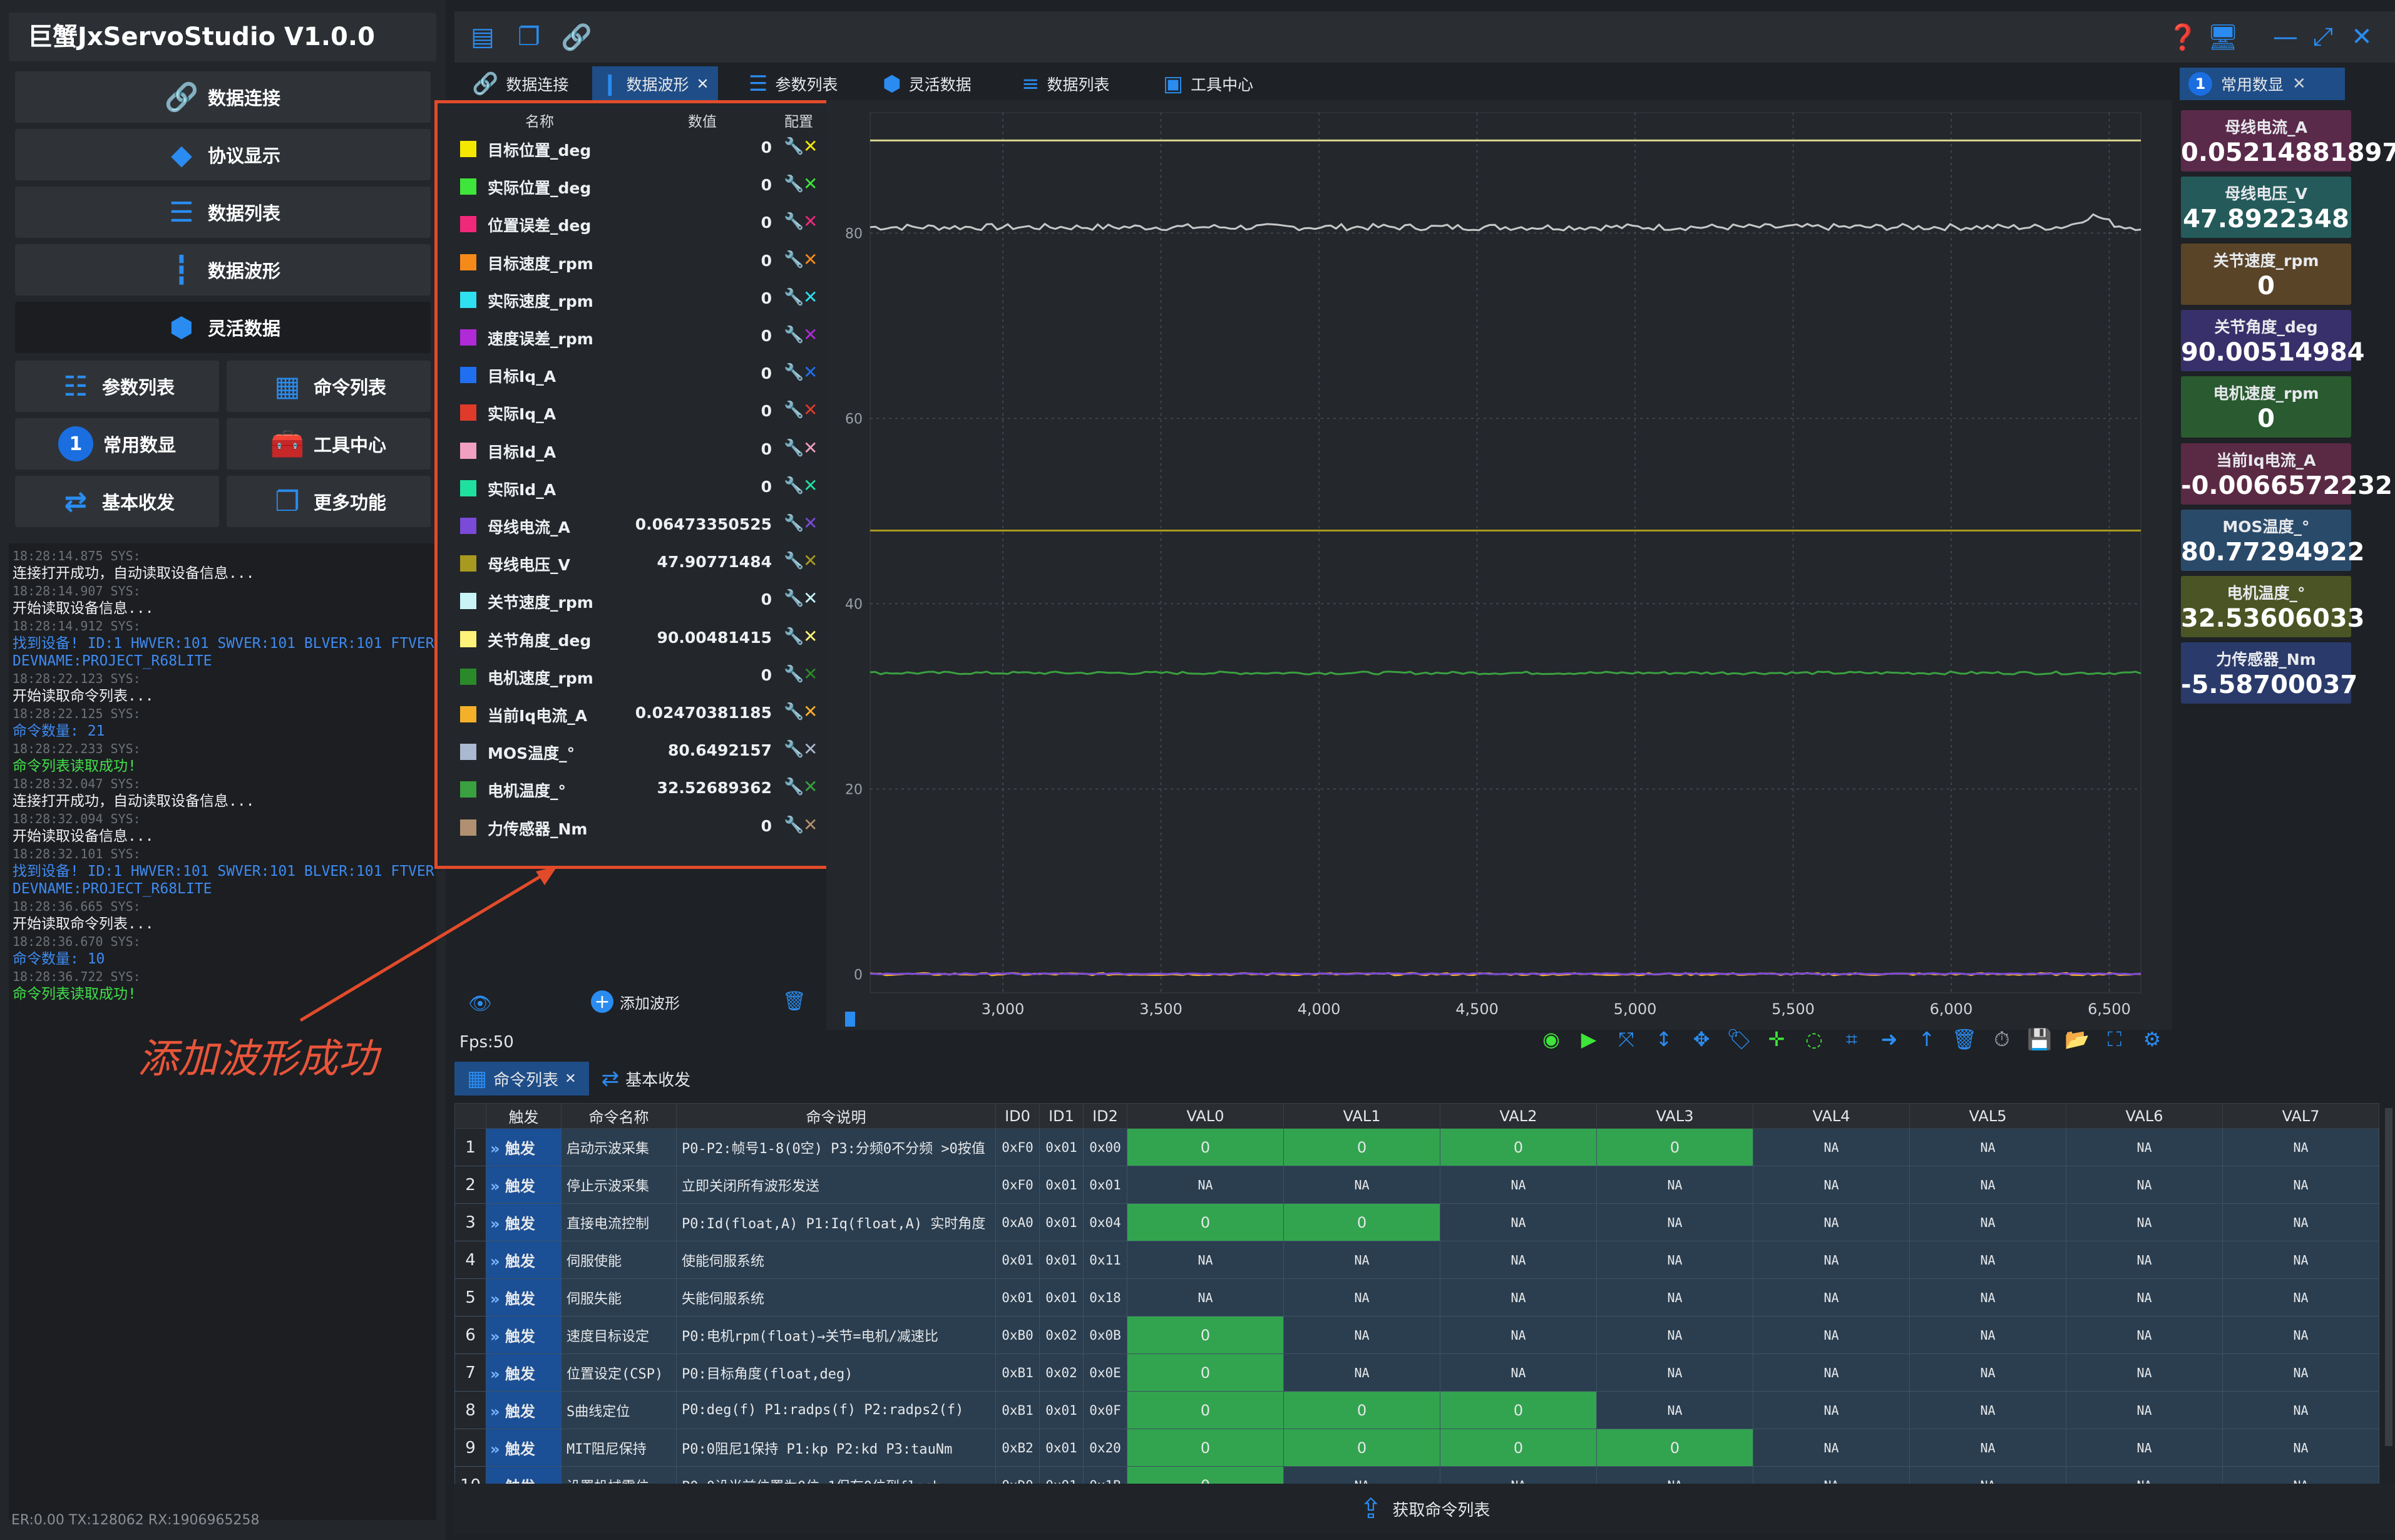 The width and height of the screenshot is (2395, 1540). What do you see at coordinates (520, 83) in the screenshot?
I see `tab-0: 🔗 数据连接` at bounding box center [520, 83].